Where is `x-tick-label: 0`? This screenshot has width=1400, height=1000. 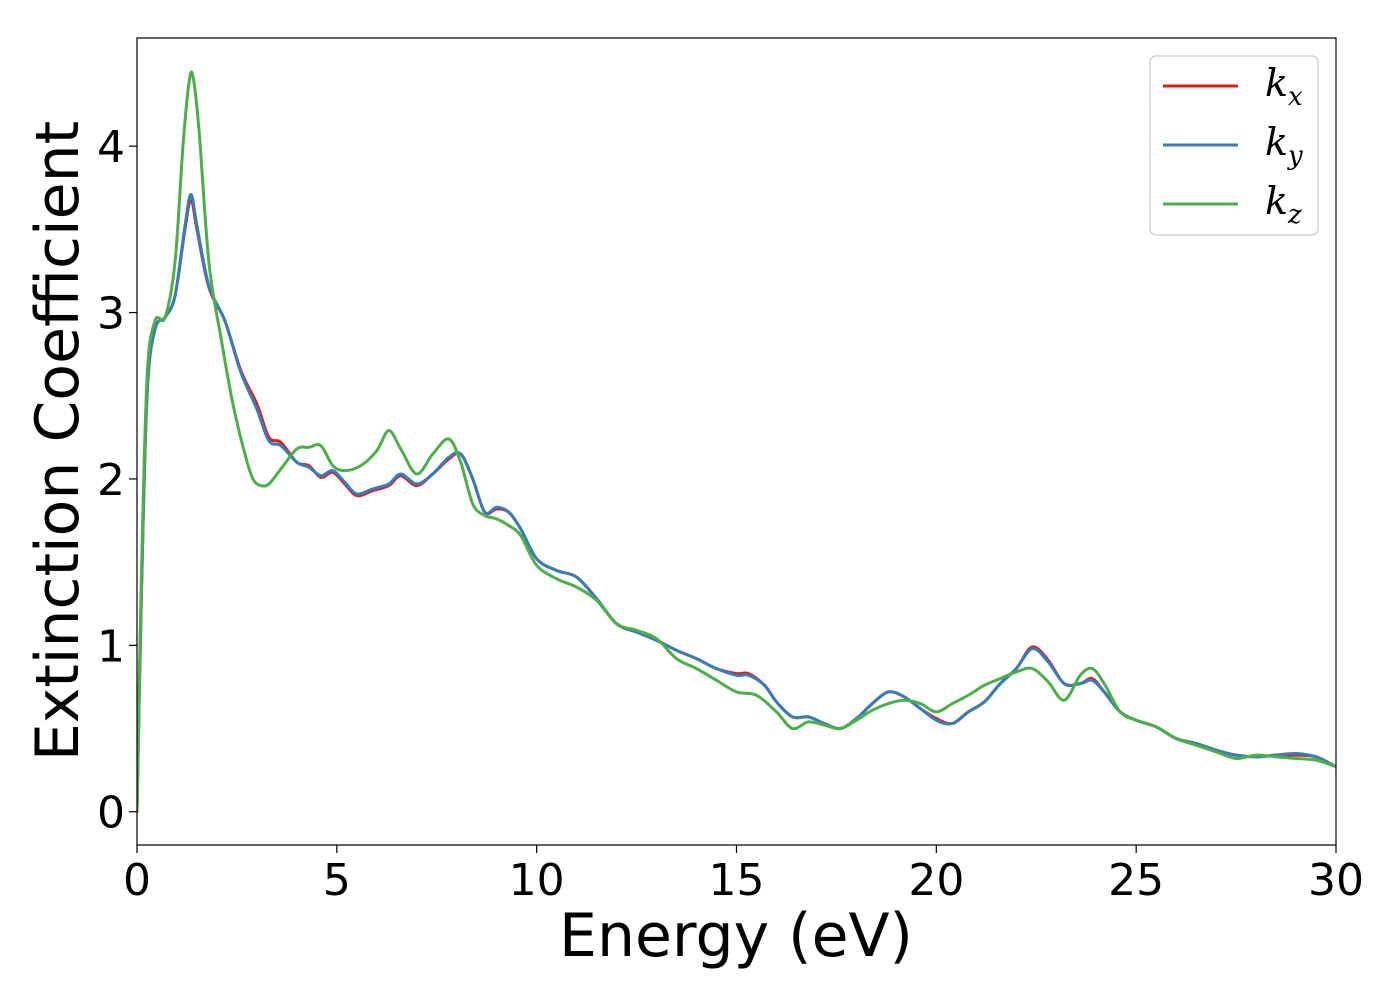 x-tick-label: 0 is located at coordinates (137, 880).